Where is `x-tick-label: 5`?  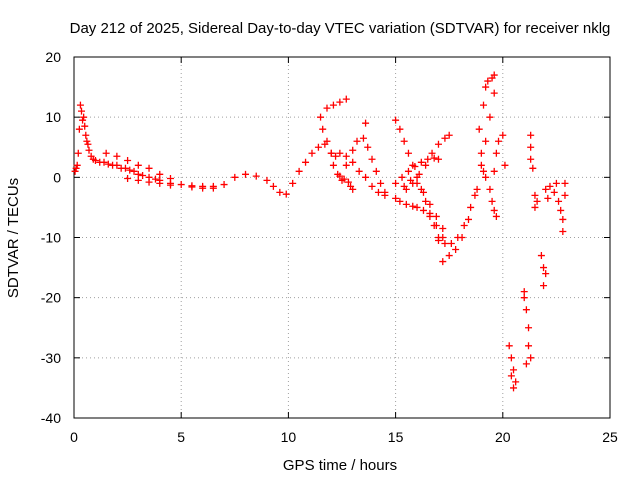 x-tick-label: 5 is located at coordinates (181, 437).